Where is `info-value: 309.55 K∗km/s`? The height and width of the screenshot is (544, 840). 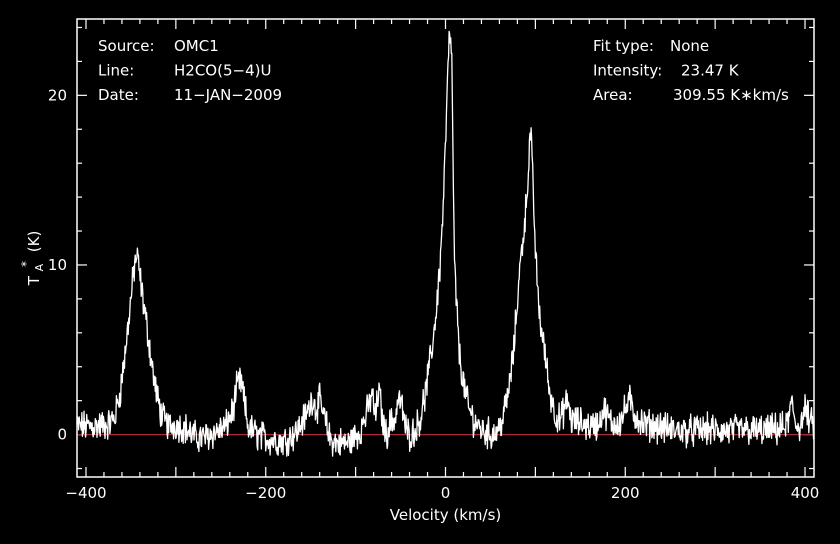
info-value: 309.55 K∗km/s is located at coordinates (731, 95).